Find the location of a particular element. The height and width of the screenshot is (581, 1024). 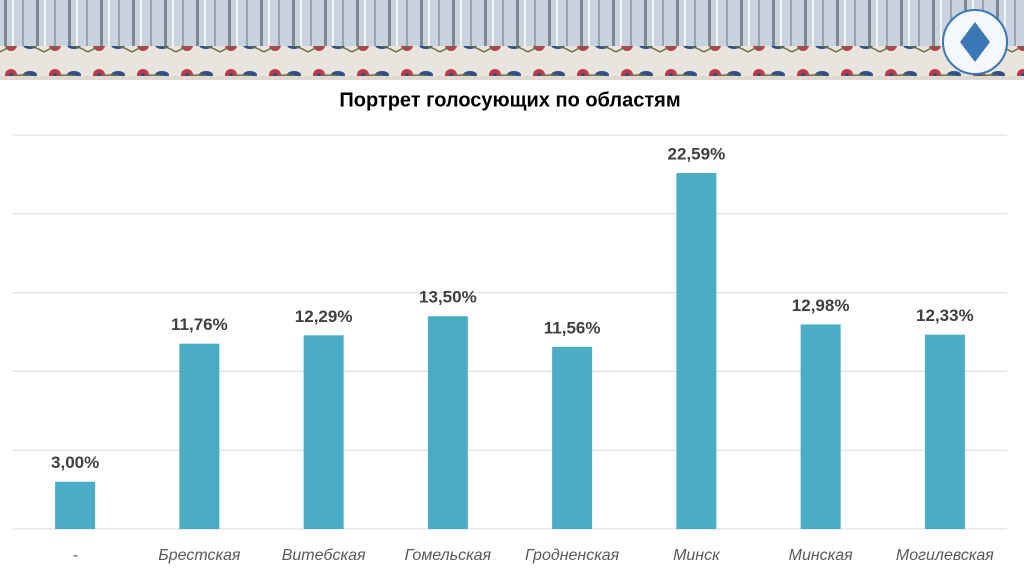

x-tick-label: Могилевская is located at coordinates (945, 555).